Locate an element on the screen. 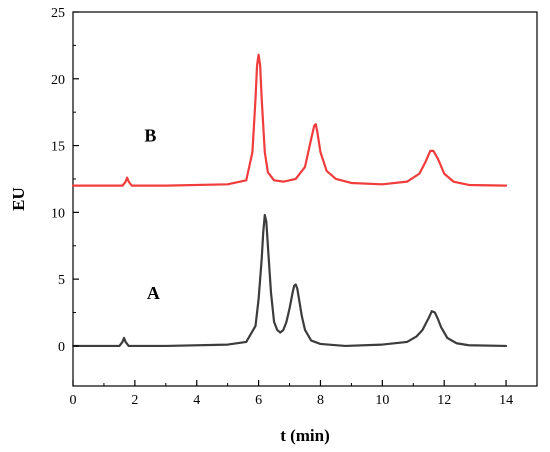 The width and height of the screenshot is (550, 452). y-tick-label: 25 is located at coordinates (58, 13).